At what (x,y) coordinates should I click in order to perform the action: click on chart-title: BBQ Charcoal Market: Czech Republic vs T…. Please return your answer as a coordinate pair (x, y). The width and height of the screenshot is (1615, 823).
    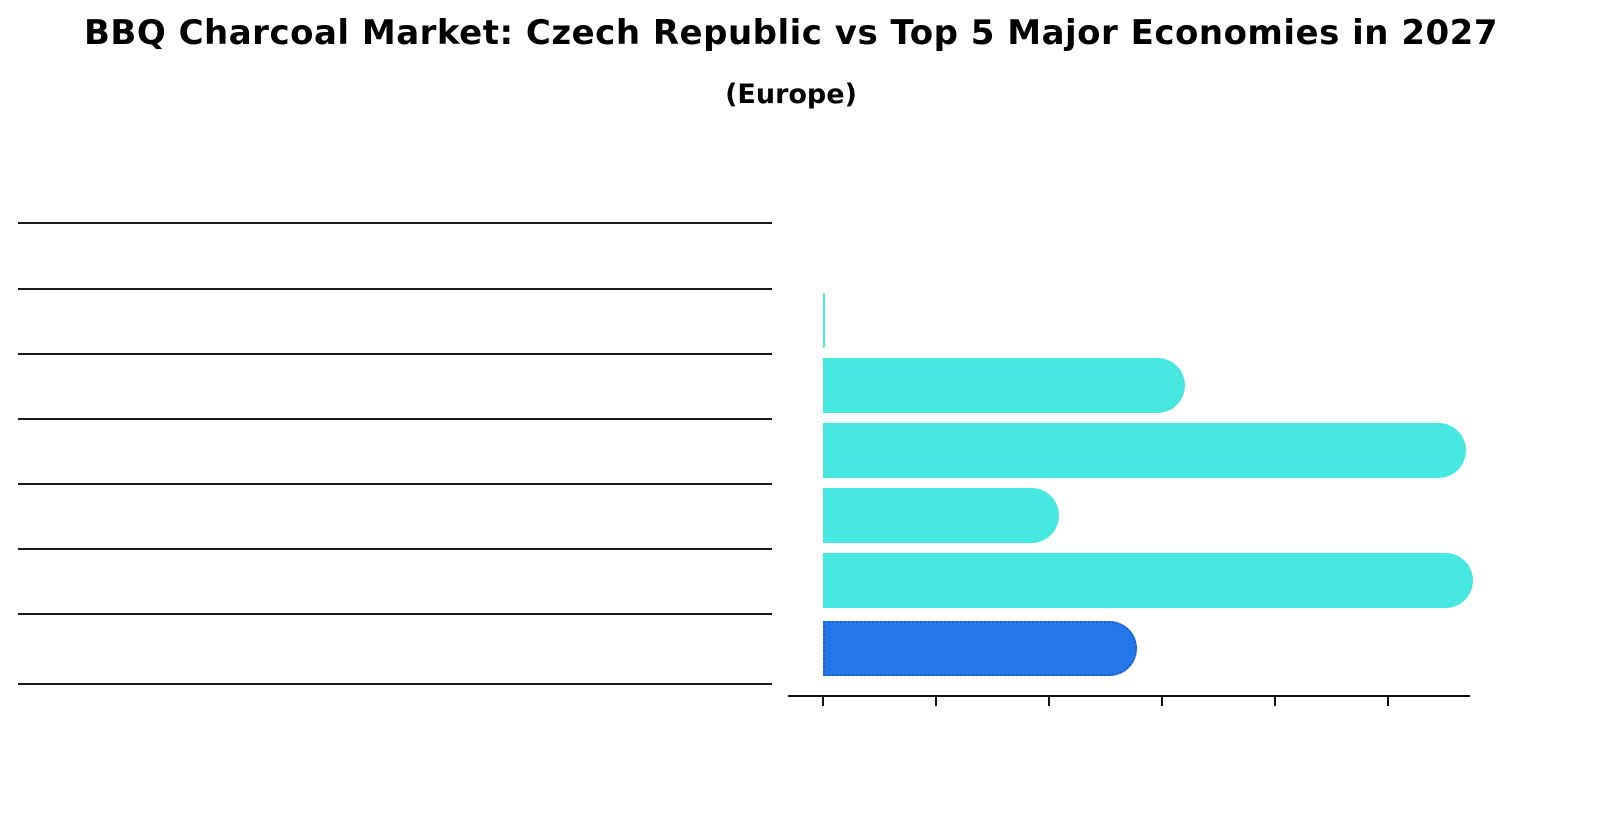
    Looking at the image, I should click on (791, 33).